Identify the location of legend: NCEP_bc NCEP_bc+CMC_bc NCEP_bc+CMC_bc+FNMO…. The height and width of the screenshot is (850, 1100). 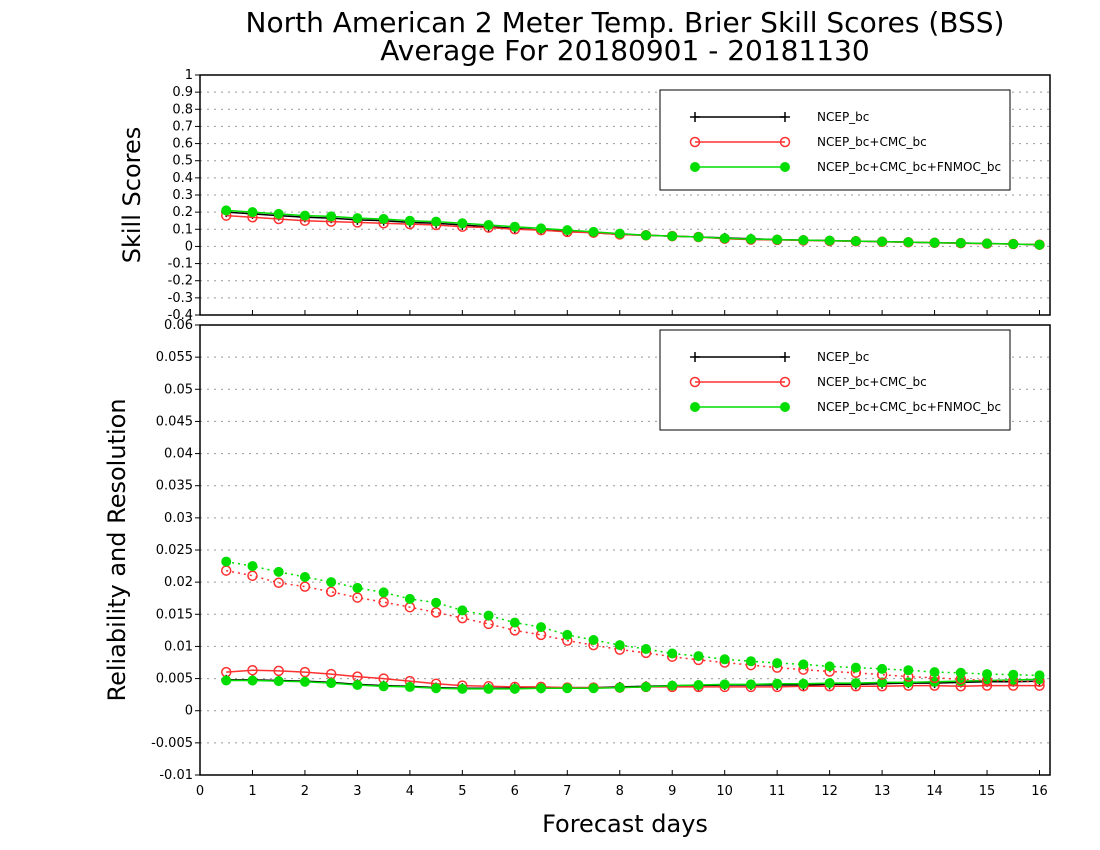
(835, 380).